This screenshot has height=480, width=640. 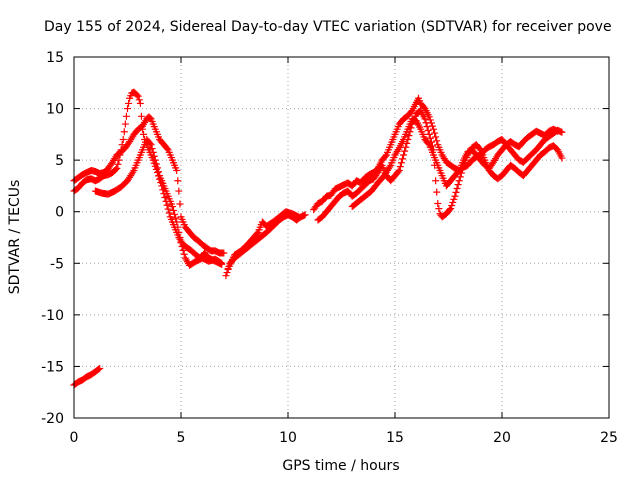 What do you see at coordinates (52, 419) in the screenshot?
I see `y-tick-label: -20` at bounding box center [52, 419].